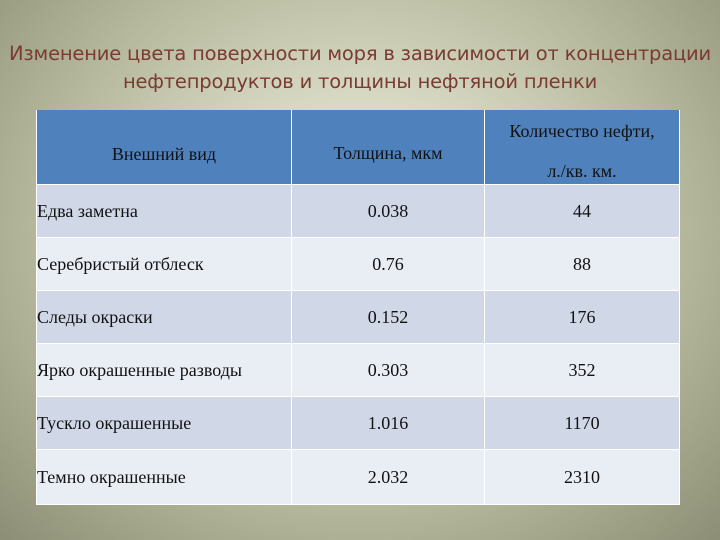 The height and width of the screenshot is (540, 720). I want to click on cell-thickness: 0.038, so click(388, 211).